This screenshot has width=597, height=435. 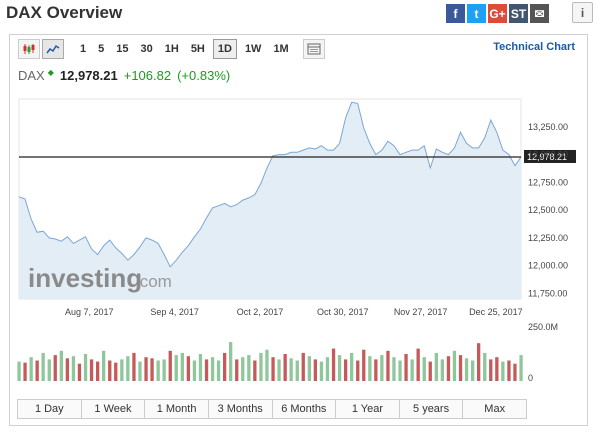 I want to click on stocktwits-share-button: ST, so click(x=518, y=13).